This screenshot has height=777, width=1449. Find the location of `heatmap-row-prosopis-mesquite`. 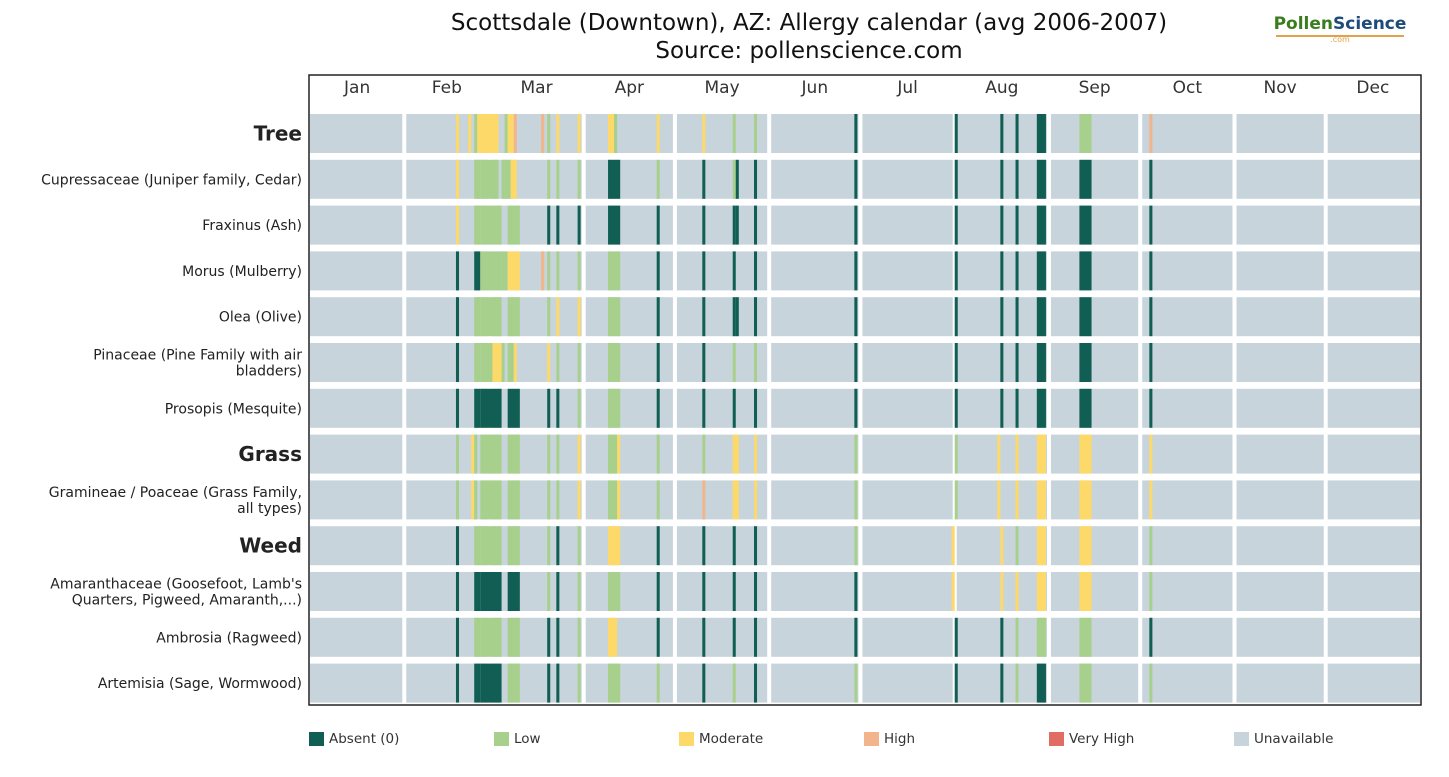

heatmap-row-prosopis-mesquite is located at coordinates (865, 408).